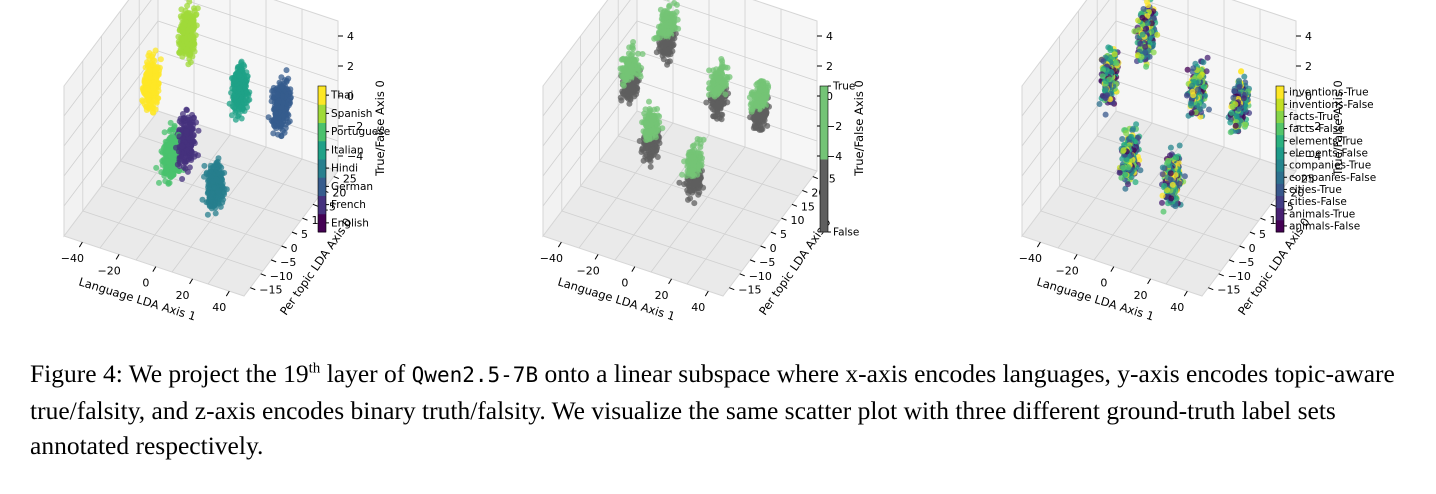  Describe the element at coordinates (829, 66) in the screenshot. I see `z-tick-label: 2` at that location.